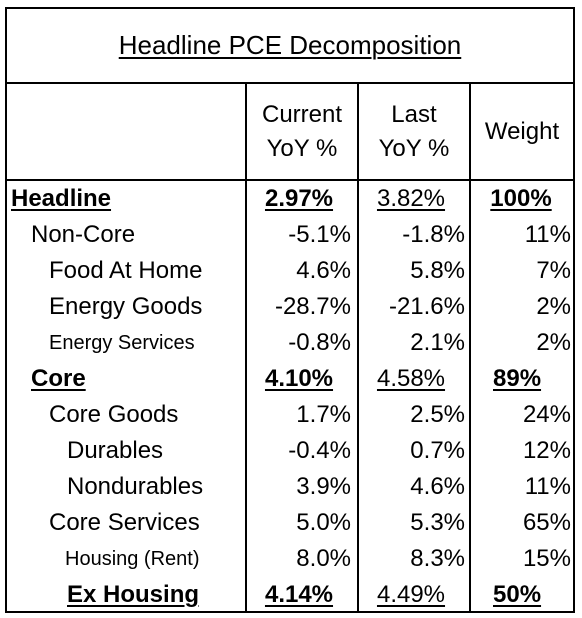  I want to click on last-value: -1.8%, so click(433, 234).